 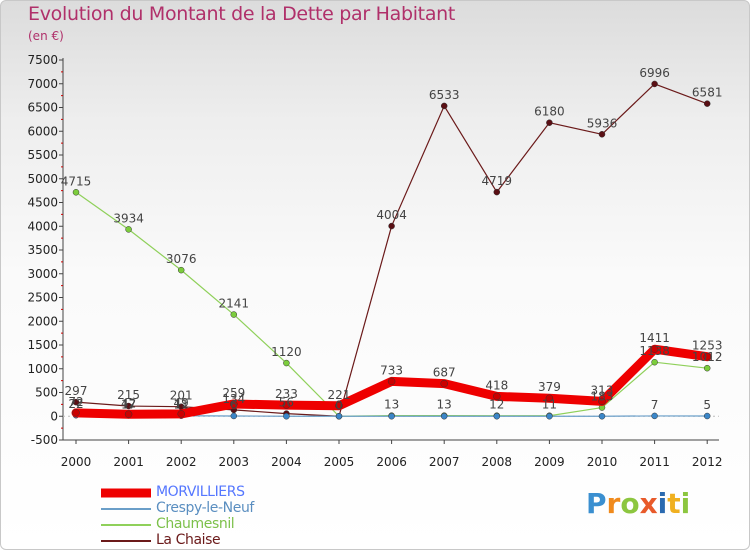 I want to click on x-tick-label: 2010, so click(x=602, y=462).